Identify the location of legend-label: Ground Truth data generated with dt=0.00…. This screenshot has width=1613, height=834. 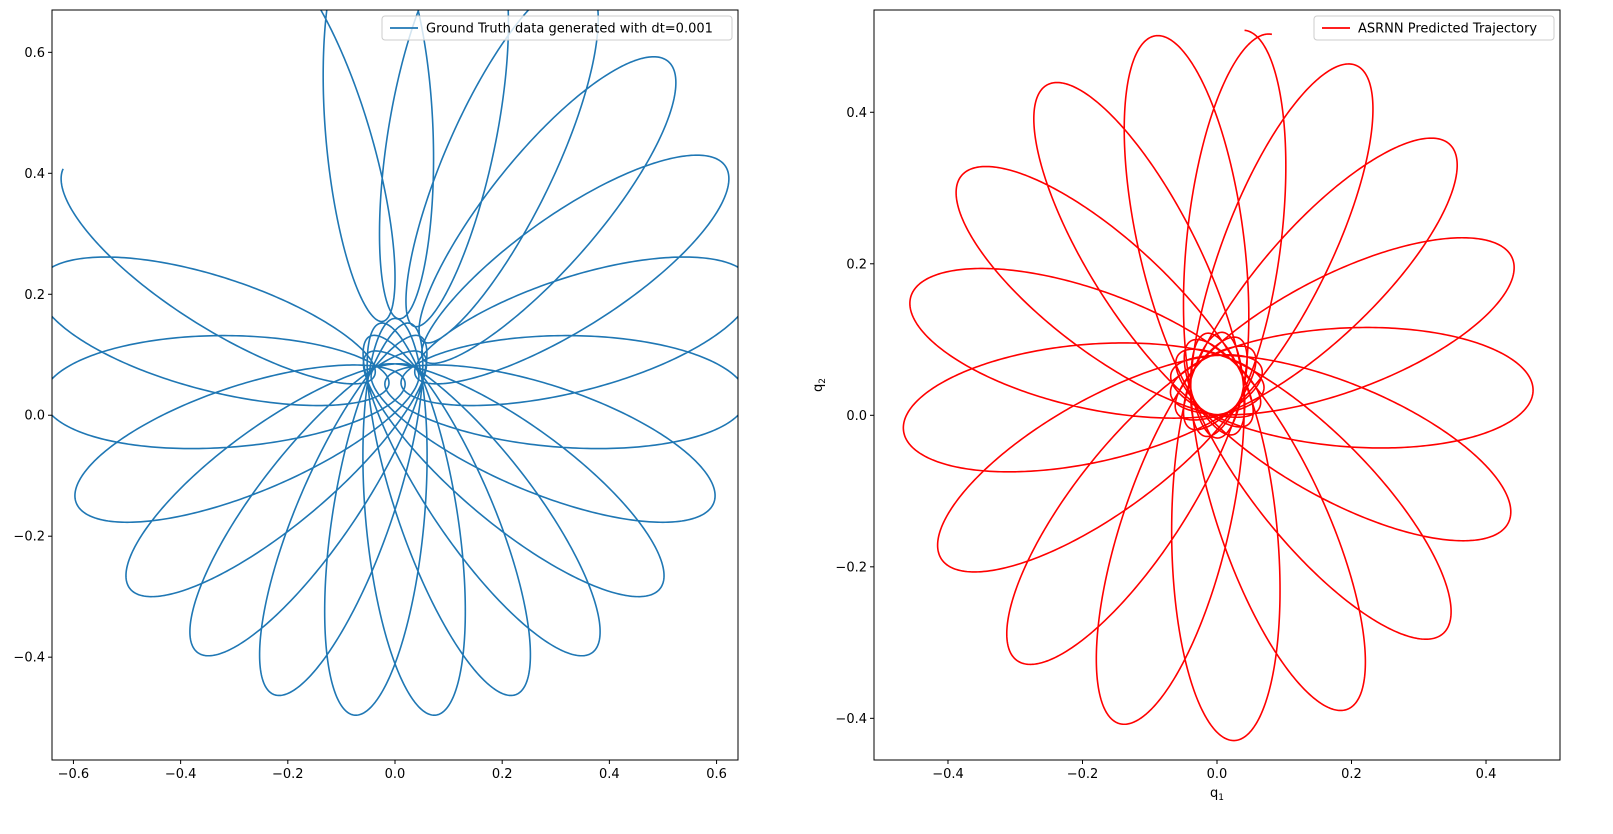
(569, 29).